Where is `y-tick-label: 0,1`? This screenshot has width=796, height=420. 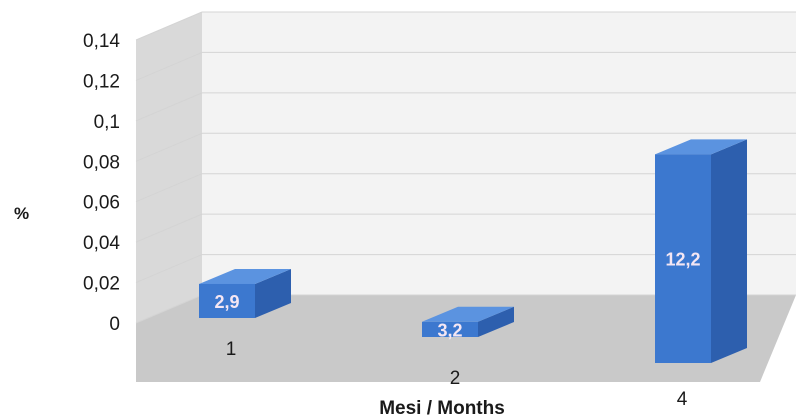 y-tick-label: 0,1 is located at coordinates (107, 122).